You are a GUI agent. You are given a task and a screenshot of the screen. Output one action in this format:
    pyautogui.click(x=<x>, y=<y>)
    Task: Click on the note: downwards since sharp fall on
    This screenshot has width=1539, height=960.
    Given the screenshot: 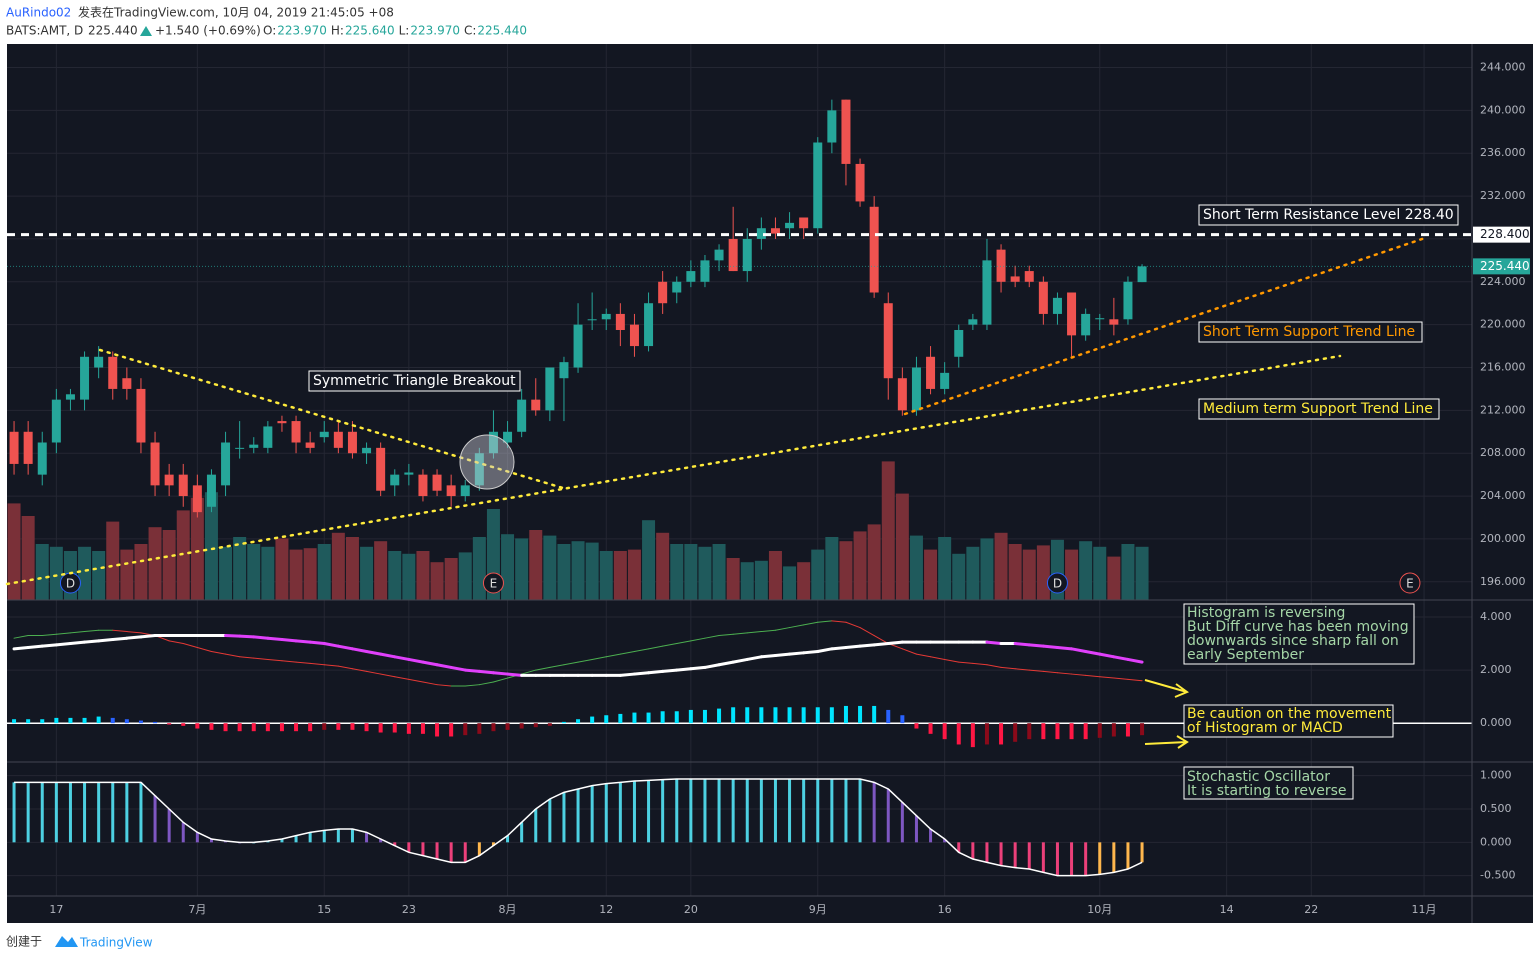 What is the action you would take?
    pyautogui.click(x=1293, y=641)
    